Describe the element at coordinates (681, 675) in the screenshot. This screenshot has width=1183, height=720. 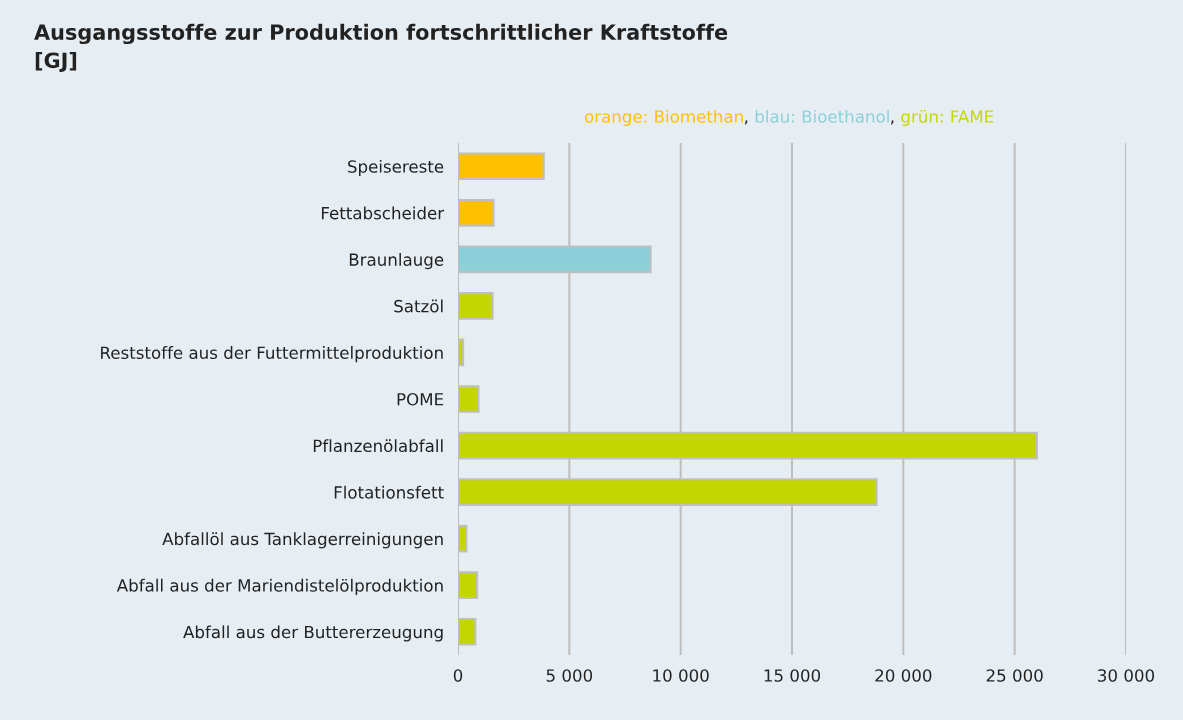
I see `x-tick-label: 10 000` at that location.